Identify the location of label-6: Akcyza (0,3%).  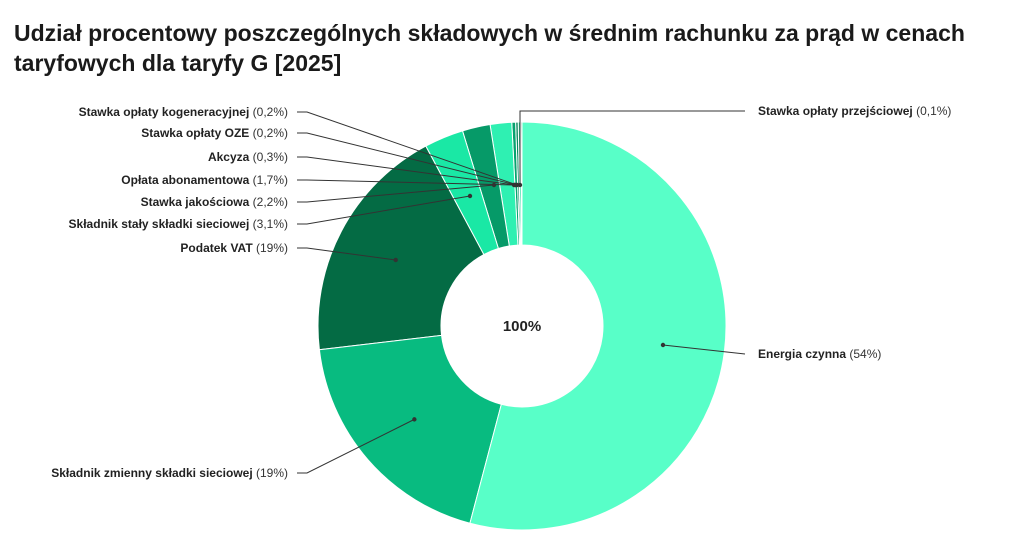
(248, 157).